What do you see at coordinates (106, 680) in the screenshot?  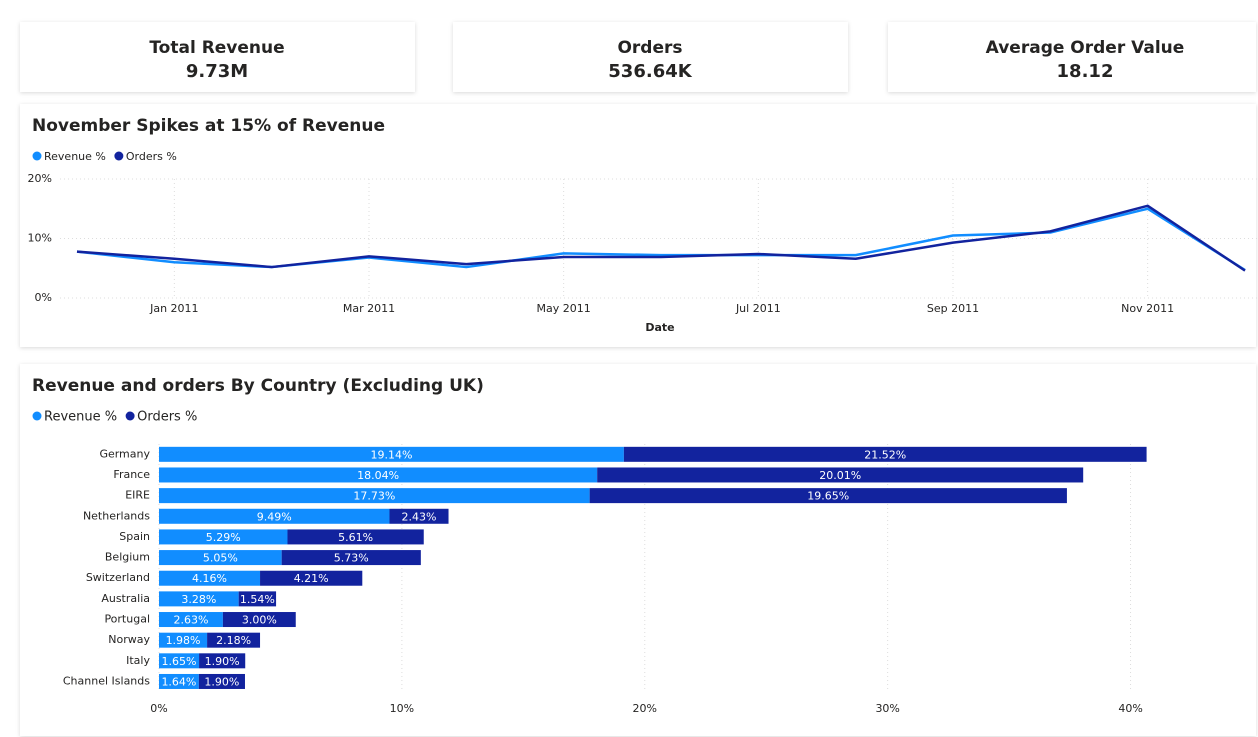 I see `y-tick-label: Channel Islands` at bounding box center [106, 680].